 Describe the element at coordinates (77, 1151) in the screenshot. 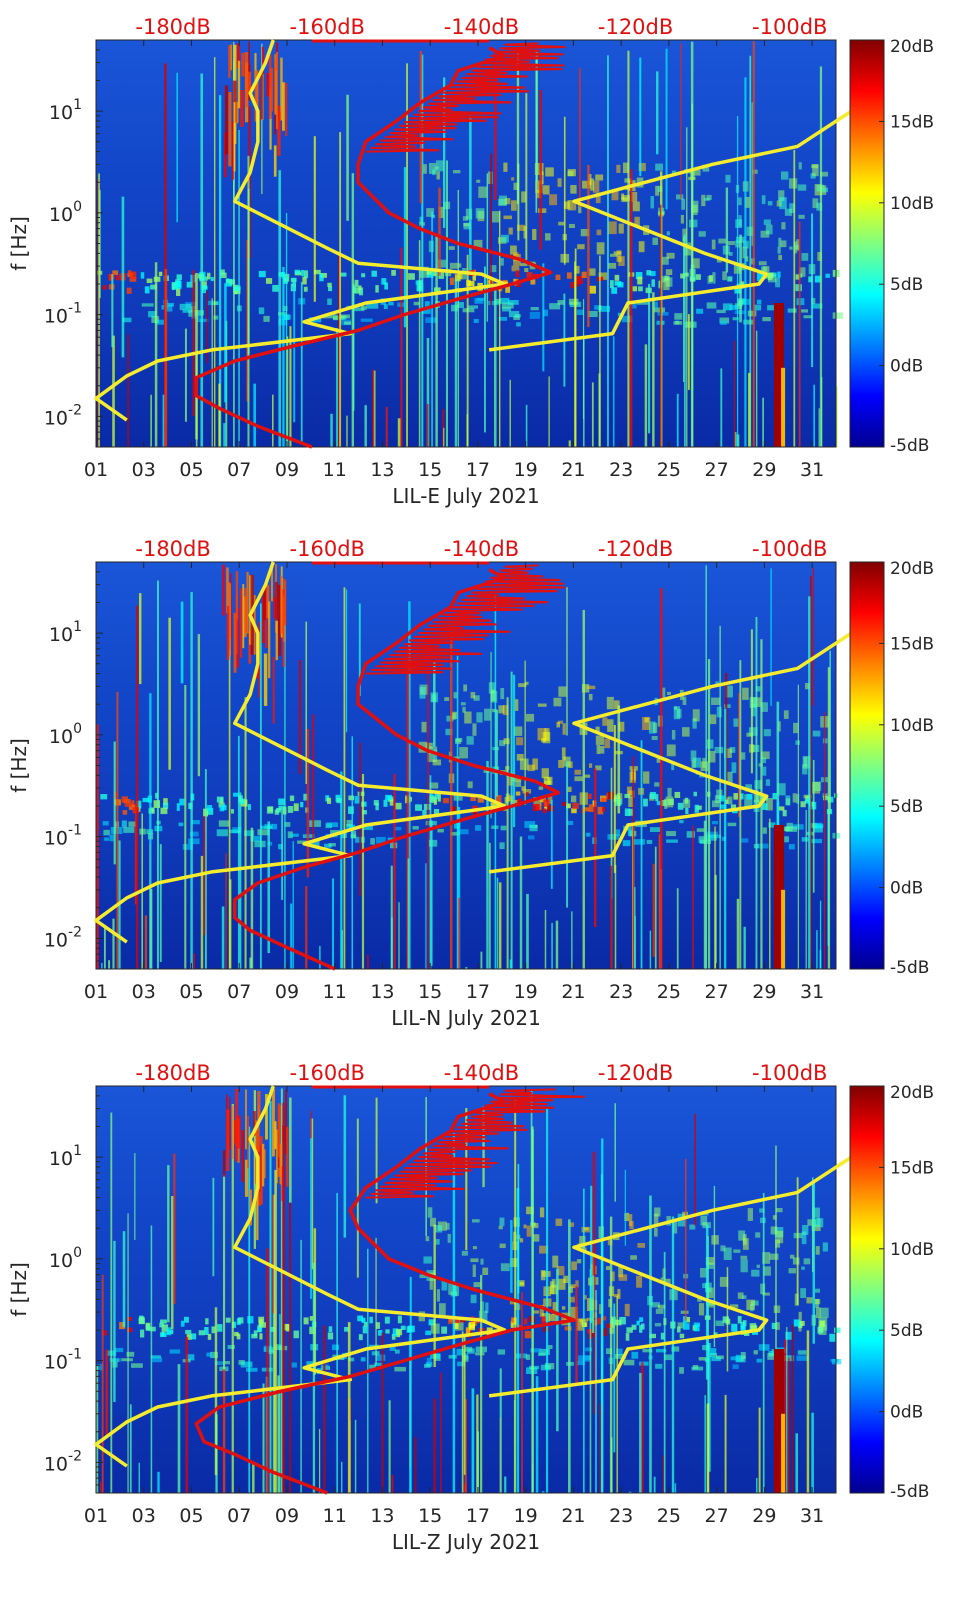

I see `y-tick-exponent: 1` at that location.